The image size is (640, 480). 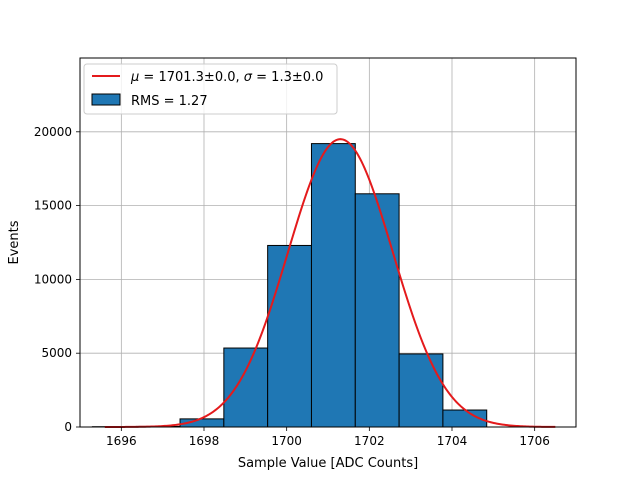 I want to click on x-tick-label: 1698, so click(x=204, y=441).